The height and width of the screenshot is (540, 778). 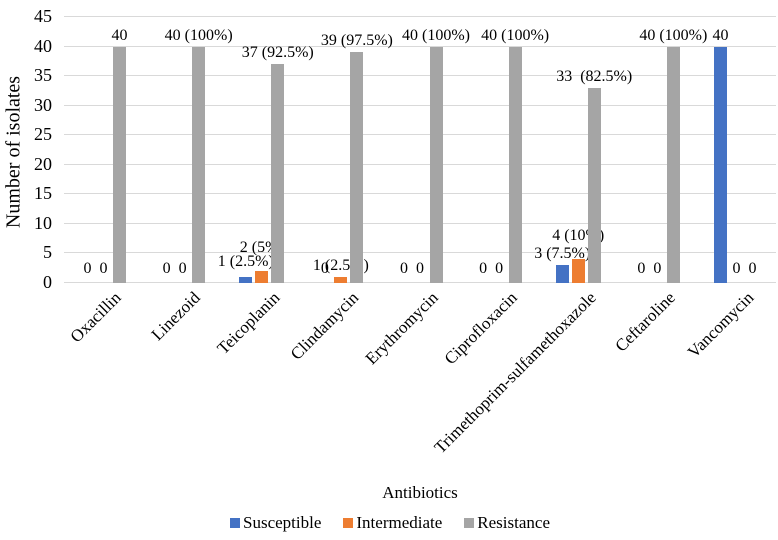 What do you see at coordinates (324, 326) in the screenshot?
I see `x-tick-label-clindamycin: Clindamycin` at bounding box center [324, 326].